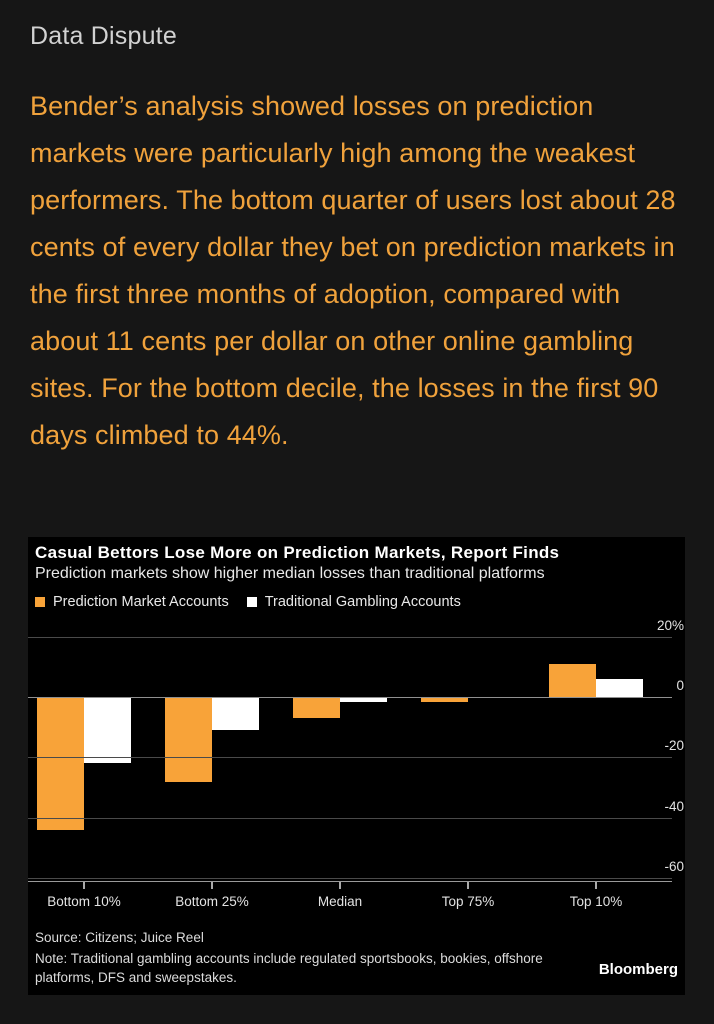 The width and height of the screenshot is (714, 1024). I want to click on x-axis-label-median: Median, so click(340, 901).